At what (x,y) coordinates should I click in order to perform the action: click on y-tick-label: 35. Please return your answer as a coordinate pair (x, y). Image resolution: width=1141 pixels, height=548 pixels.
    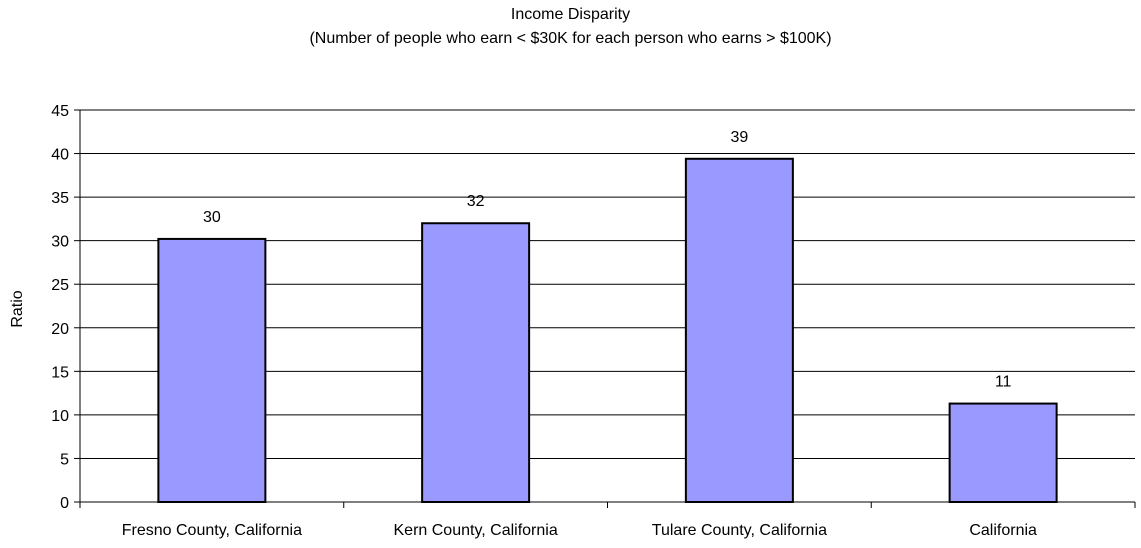
    Looking at the image, I should click on (60, 198).